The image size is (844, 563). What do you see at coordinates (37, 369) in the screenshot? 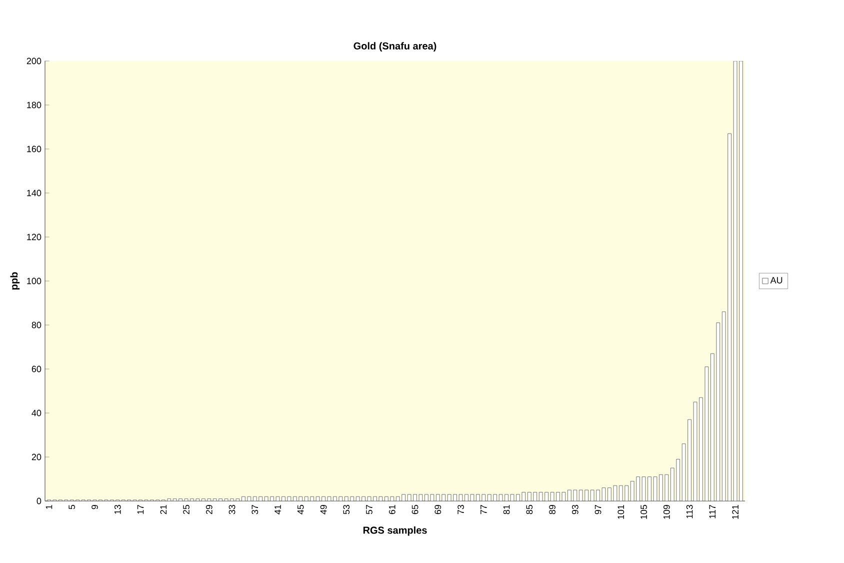
I see `y-tick-label: 60` at bounding box center [37, 369].